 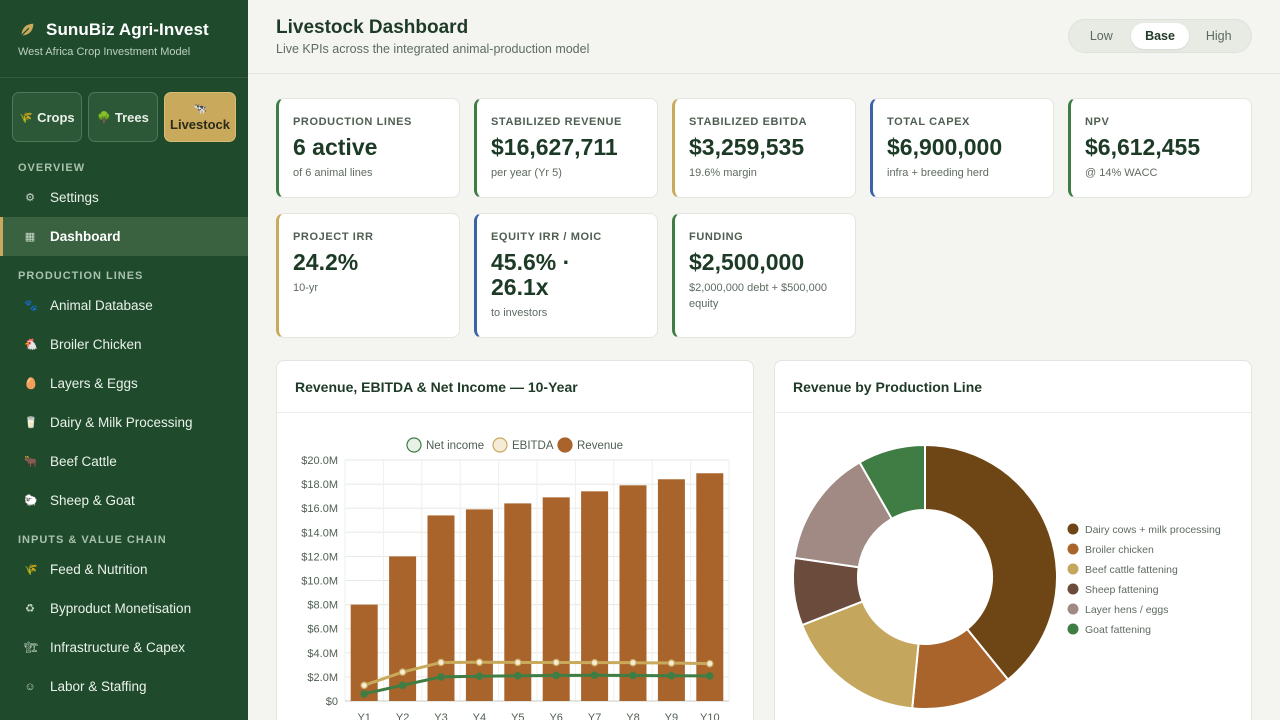 I want to click on nav-byproduct: ♻ Byproduct Monetisation, so click(x=124, y=608).